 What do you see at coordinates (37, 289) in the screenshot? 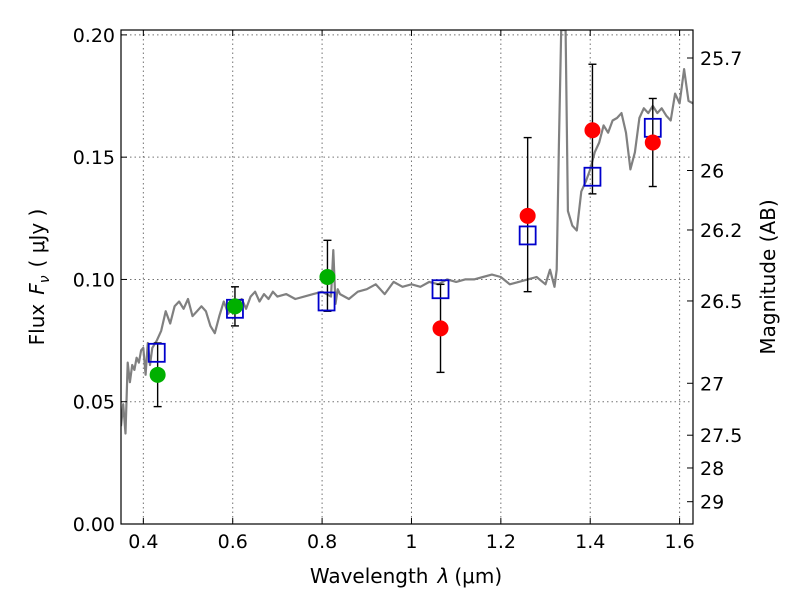
I see `y-axis-symbol: F` at bounding box center [37, 289].